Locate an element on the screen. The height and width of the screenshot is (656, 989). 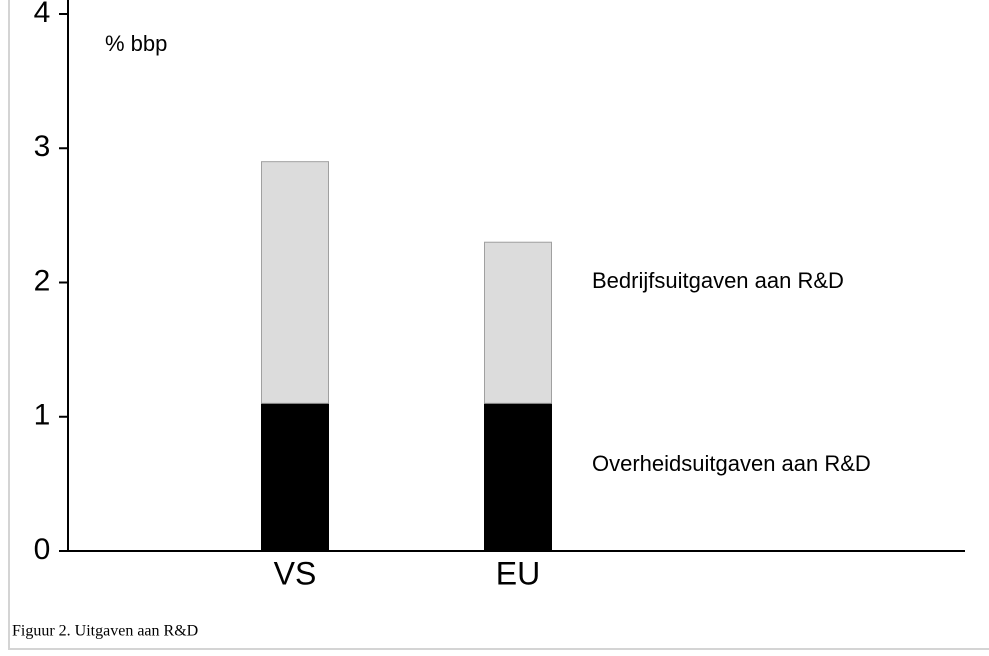
y-tick-label: 1 is located at coordinates (42, 415).